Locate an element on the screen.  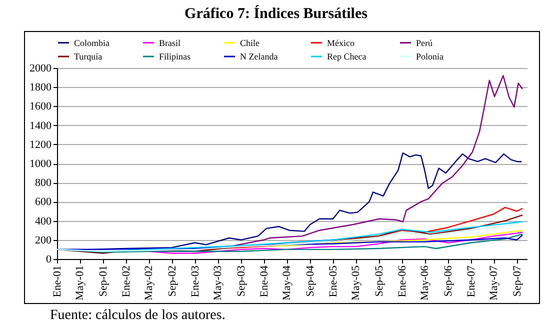
legend-label: Brasil is located at coordinates (170, 43).